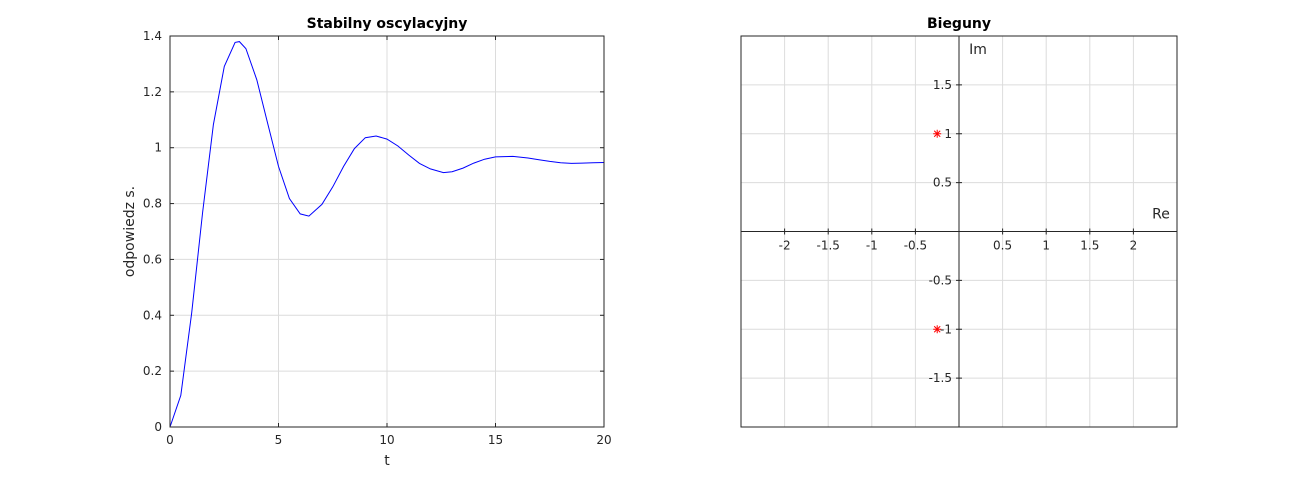  What do you see at coordinates (152, 259) in the screenshot?
I see `y-tick-label: 0.6` at bounding box center [152, 259].